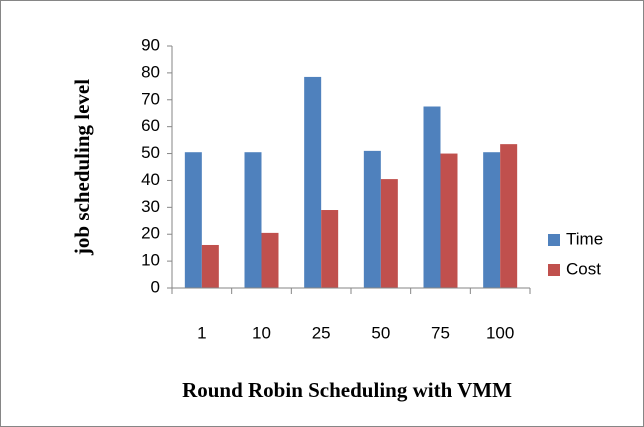  What do you see at coordinates (155, 286) in the screenshot?
I see `y-tick-label: 0` at bounding box center [155, 286].